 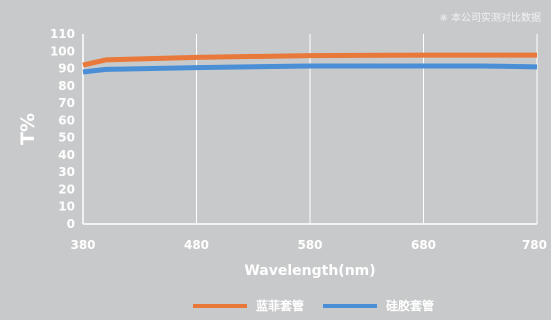 I want to click on legend-label-1: 蓝菲套管, so click(x=280, y=305).